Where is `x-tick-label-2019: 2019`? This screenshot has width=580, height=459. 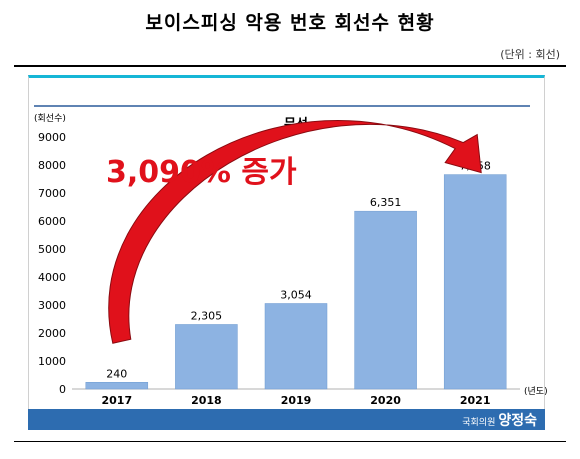
x-tick-label-2019: 2019 is located at coordinates (296, 400).